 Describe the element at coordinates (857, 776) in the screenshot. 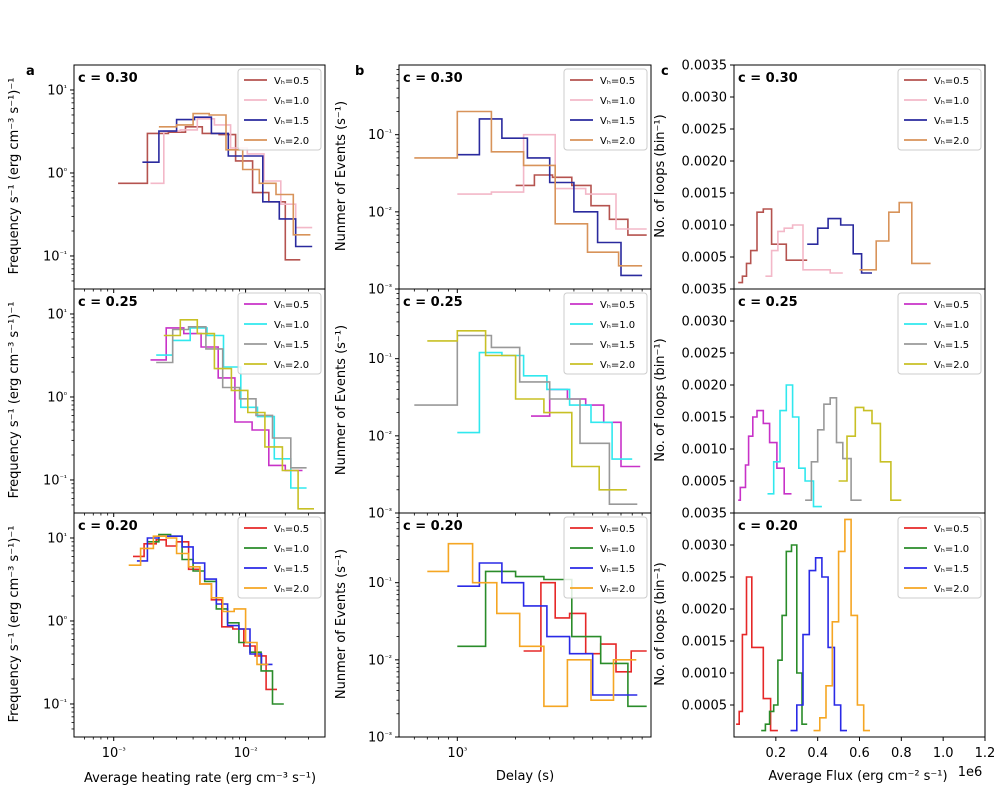

I see `x-axis-label-flux: Average Flux (erg cm⁻² s⁻¹)` at that location.